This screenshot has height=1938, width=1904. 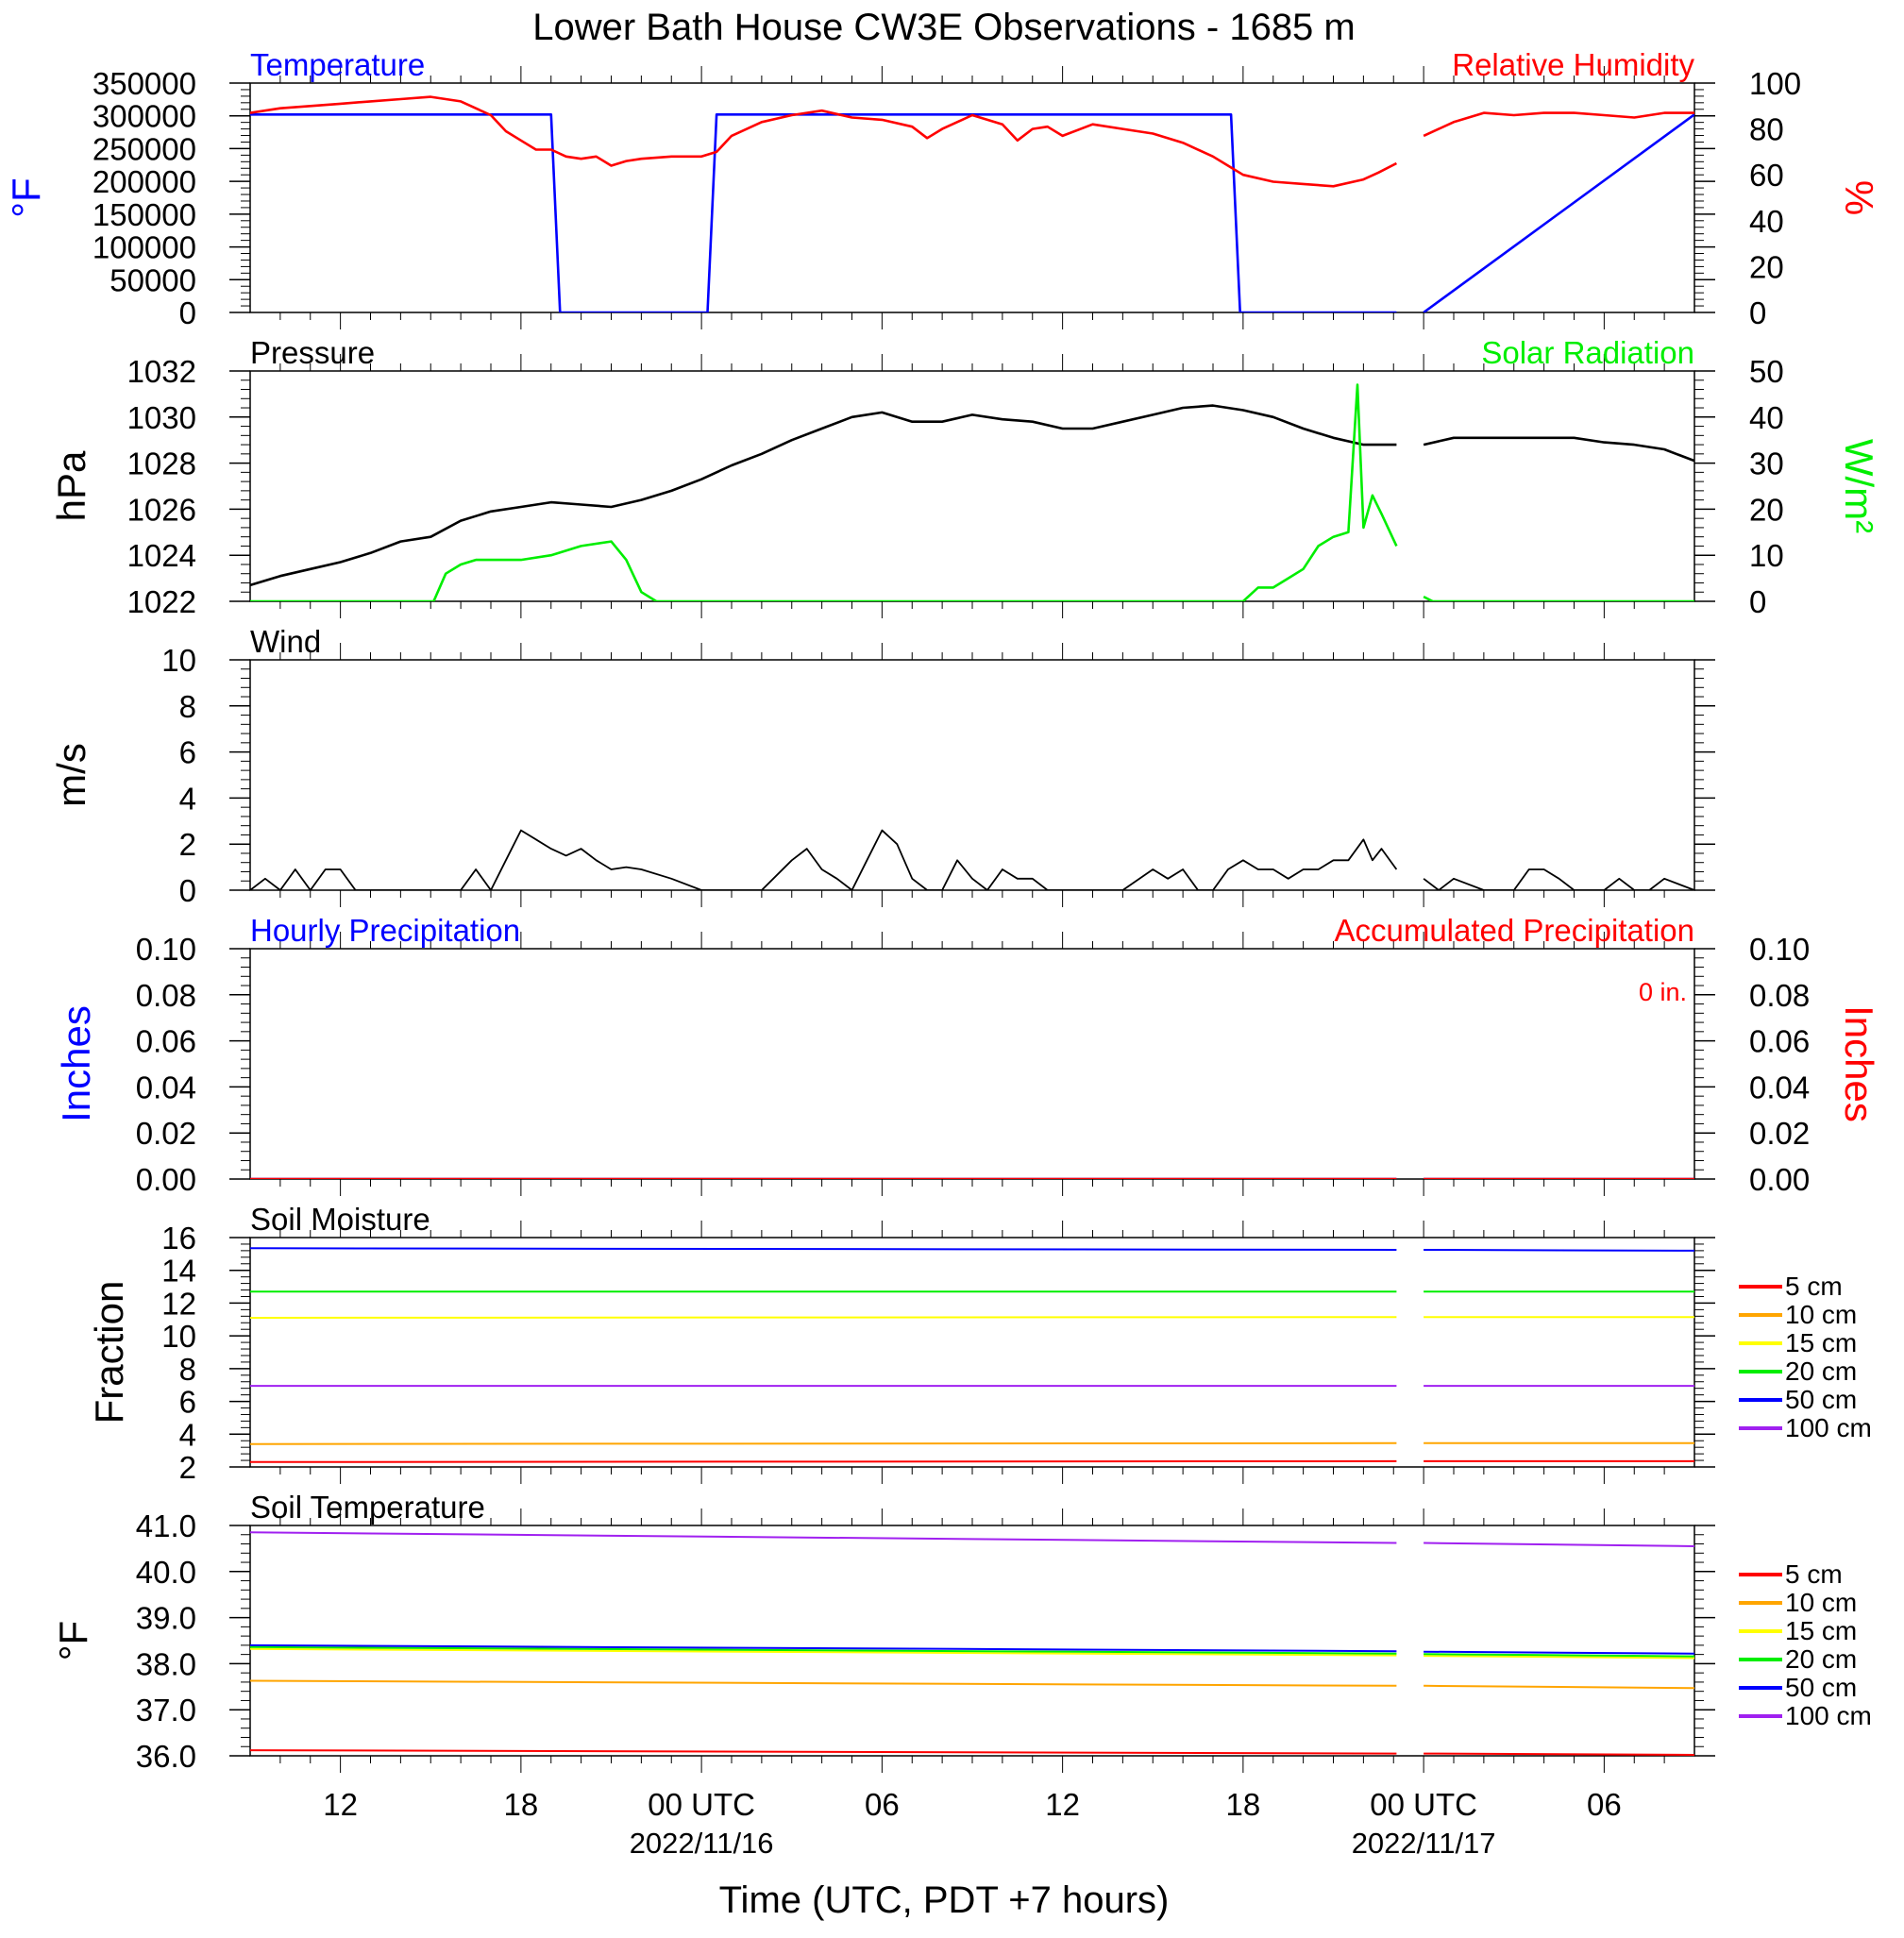 I want to click on series-line-100-cm, so click(x=972, y=1539).